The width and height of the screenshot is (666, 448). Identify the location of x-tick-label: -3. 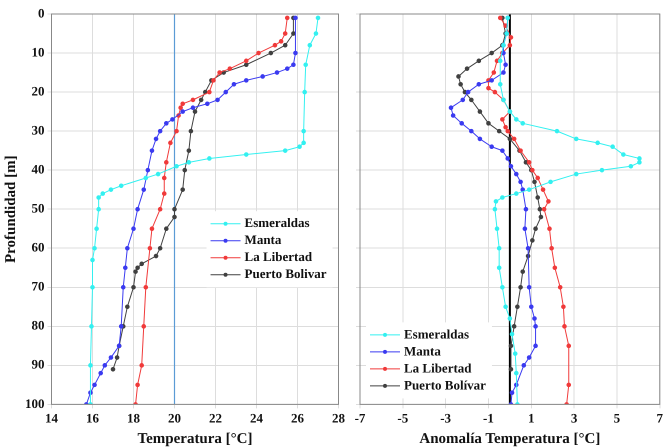
(446, 418).